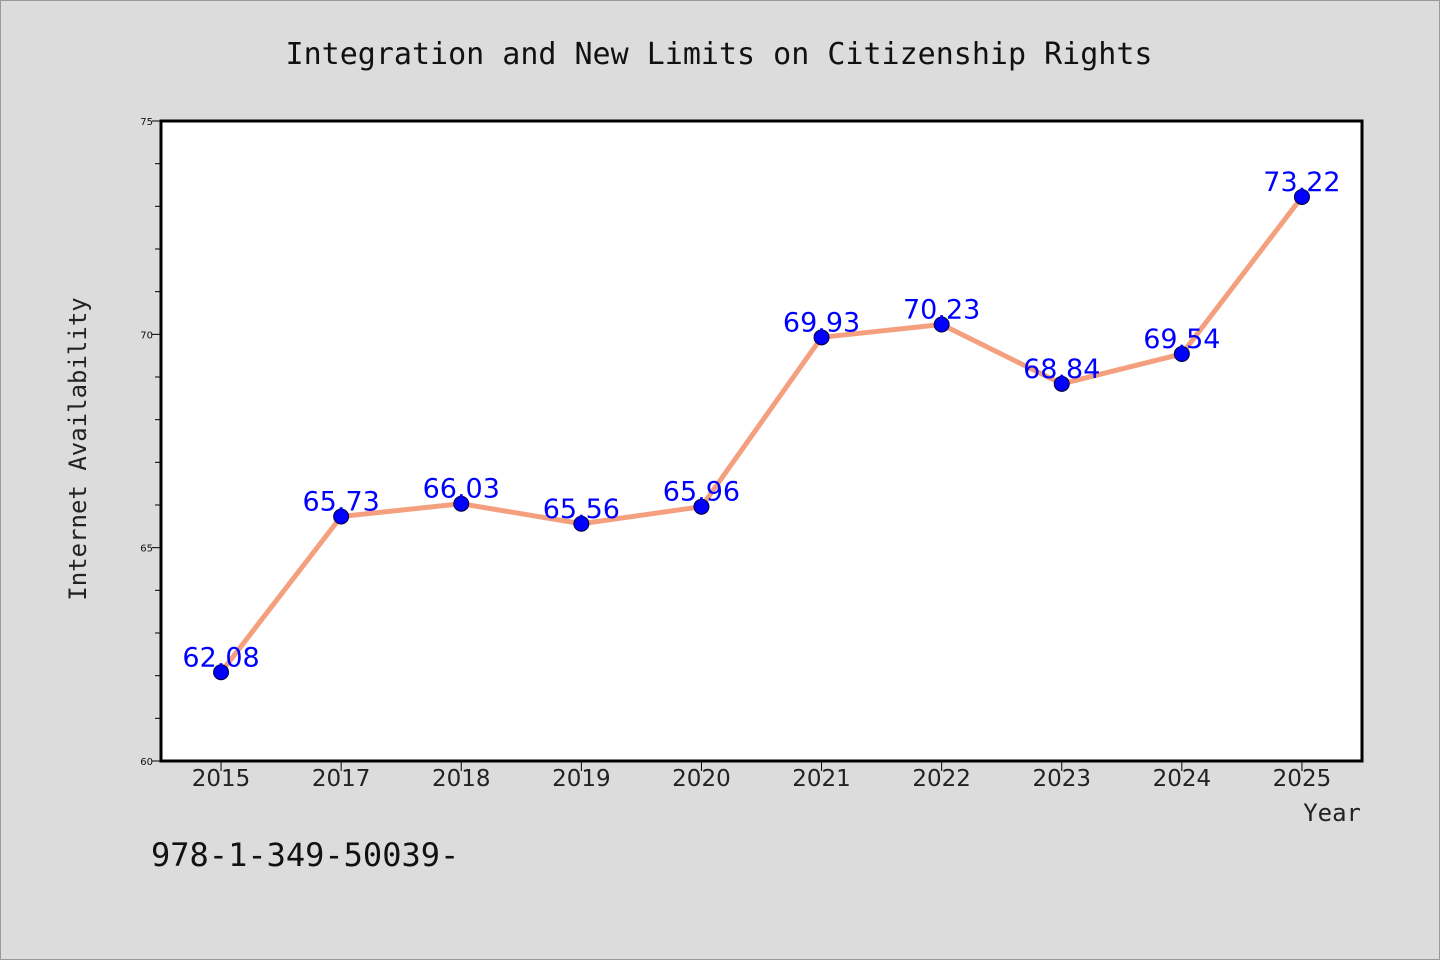 This screenshot has width=1440, height=960. What do you see at coordinates (341, 502) in the screenshot?
I see `data-label: 65.73` at bounding box center [341, 502].